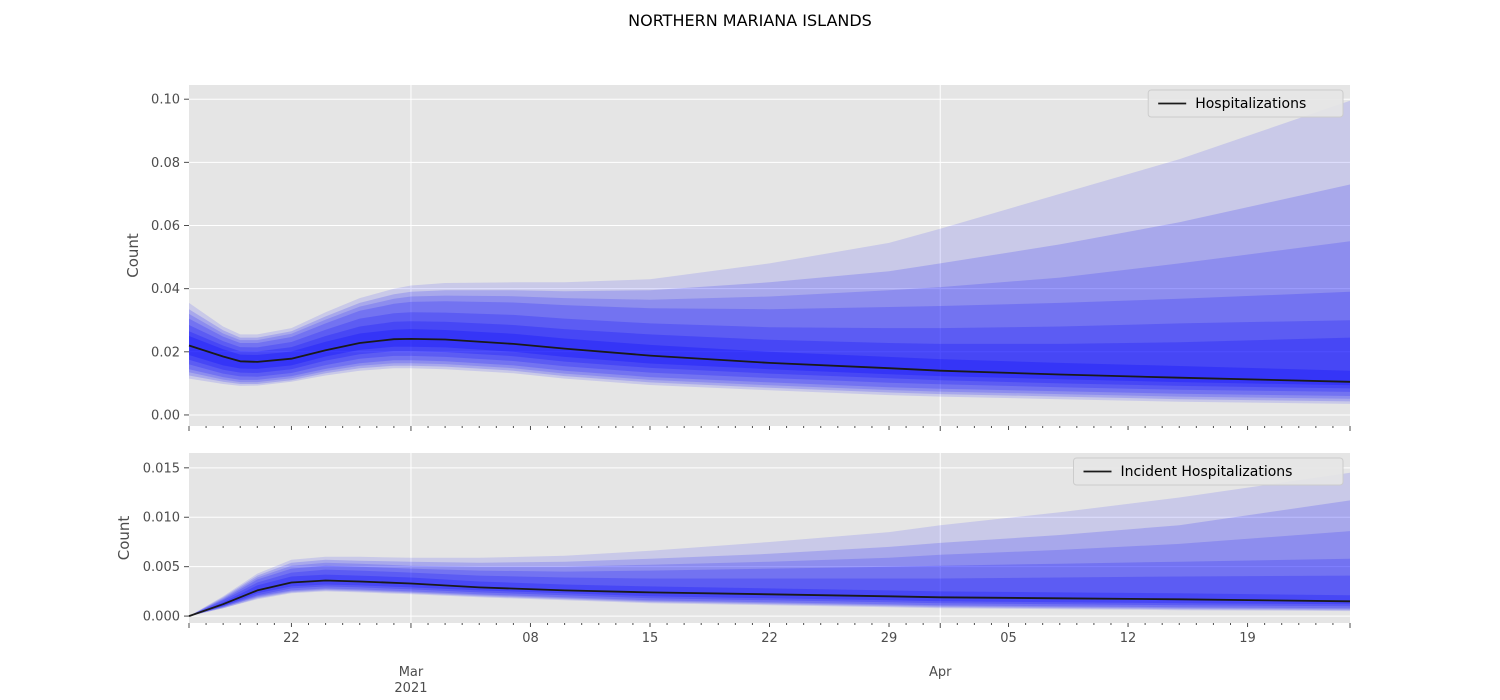  Describe the element at coordinates (650, 638) in the screenshot. I see `x-day-label: 15` at that location.